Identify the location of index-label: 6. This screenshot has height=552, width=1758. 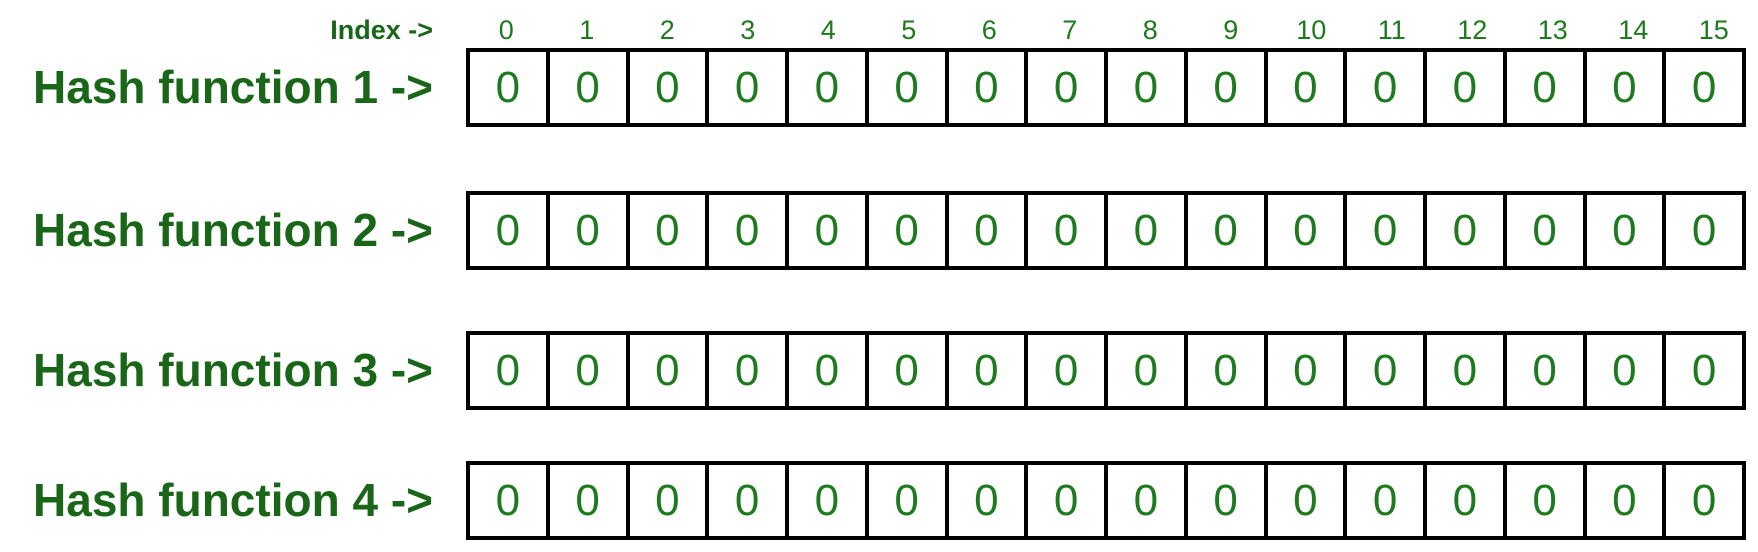
(989, 29).